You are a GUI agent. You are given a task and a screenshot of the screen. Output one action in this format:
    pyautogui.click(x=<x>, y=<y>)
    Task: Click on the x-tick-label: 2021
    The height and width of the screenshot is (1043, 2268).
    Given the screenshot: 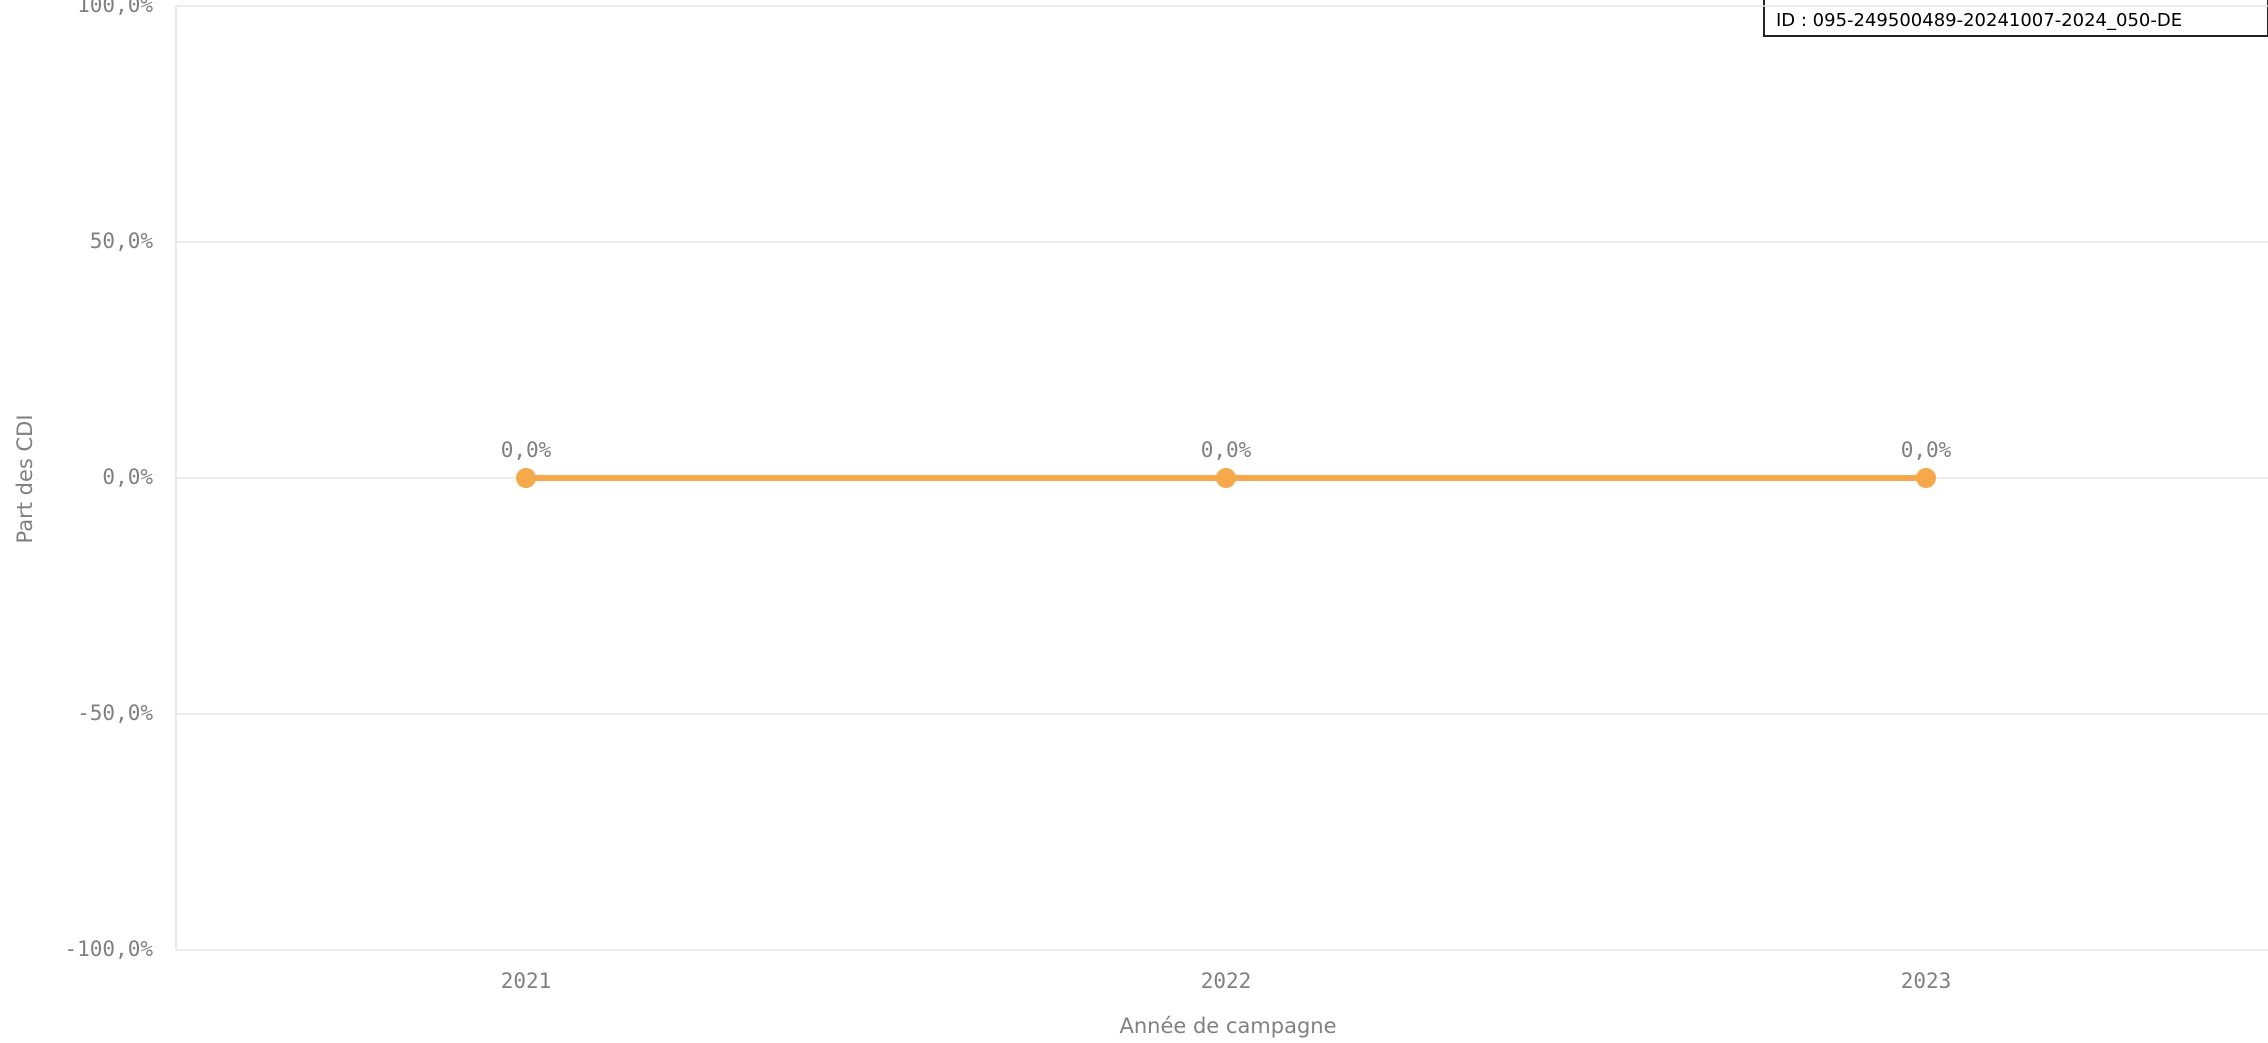 What is the action you would take?
    pyautogui.click(x=526, y=981)
    